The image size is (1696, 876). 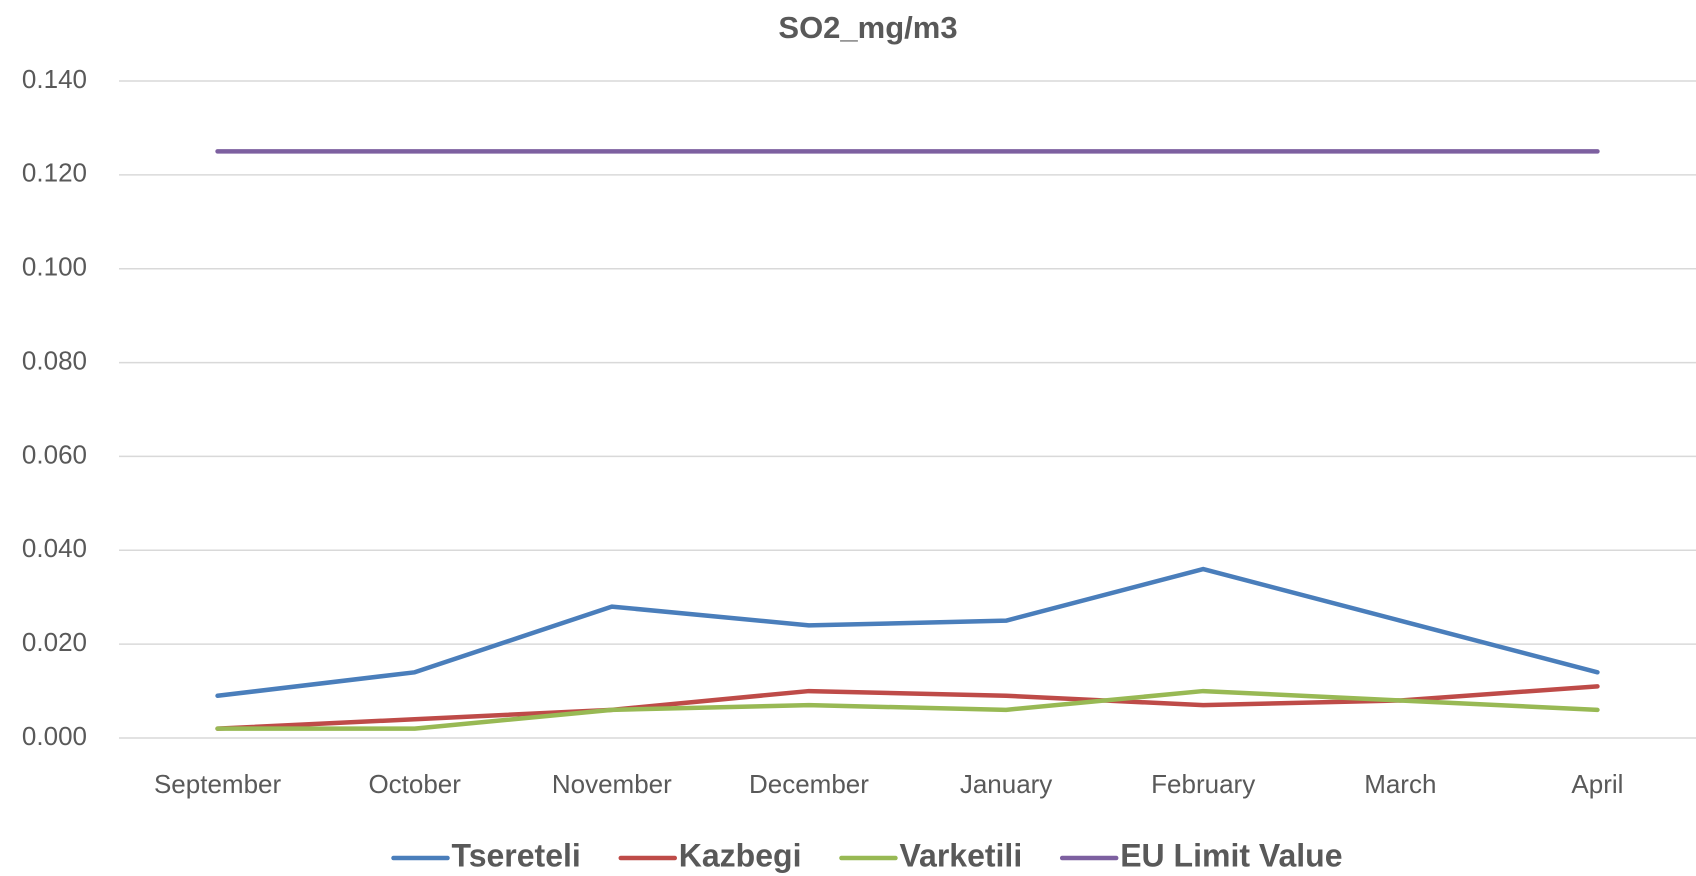 I want to click on x-tick-label: January, so click(x=1006, y=784).